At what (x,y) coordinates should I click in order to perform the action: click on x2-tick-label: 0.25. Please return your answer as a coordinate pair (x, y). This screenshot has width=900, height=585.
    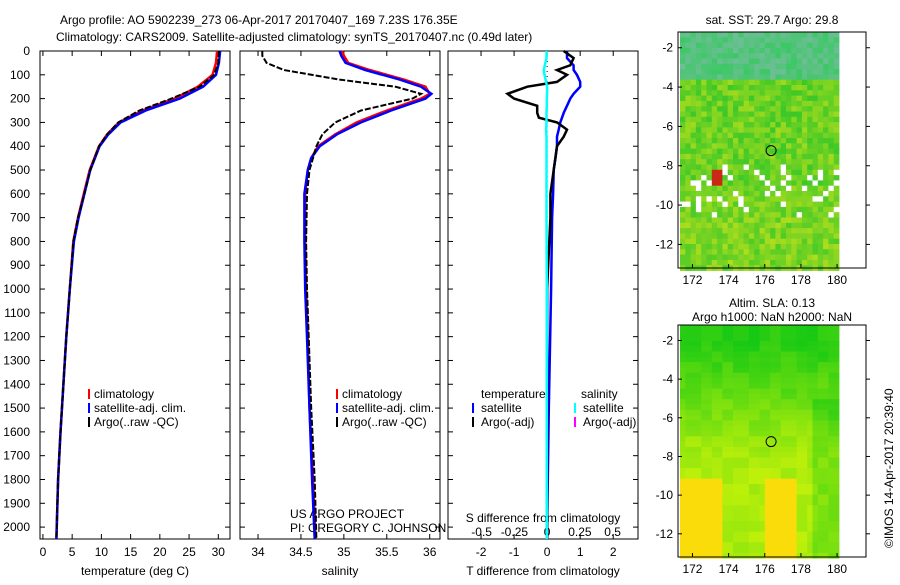
    Looking at the image, I should click on (580, 532).